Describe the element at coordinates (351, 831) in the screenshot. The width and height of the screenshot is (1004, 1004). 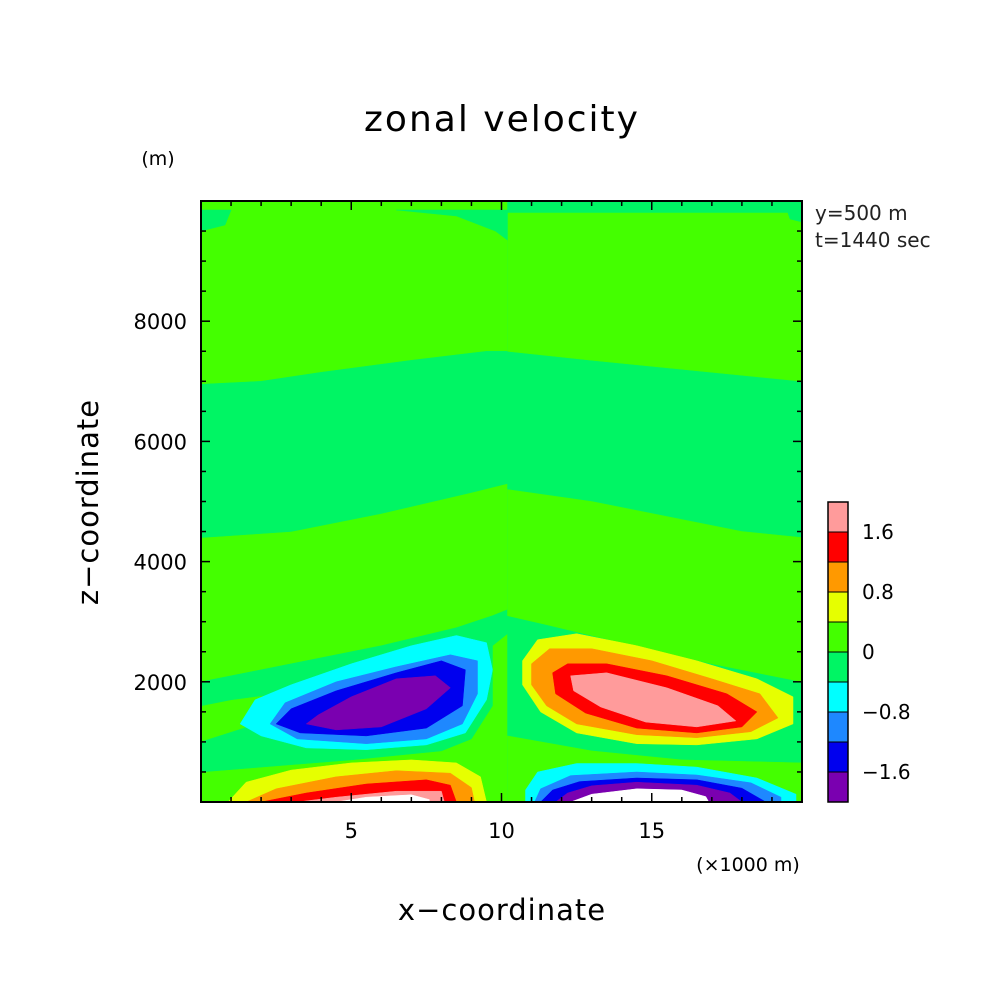
I see `x-tick-label: 5` at that location.